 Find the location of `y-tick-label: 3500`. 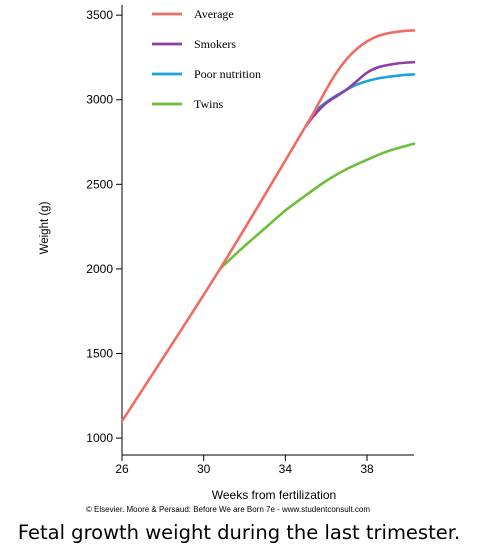

y-tick-label: 3500 is located at coordinates (99, 15).